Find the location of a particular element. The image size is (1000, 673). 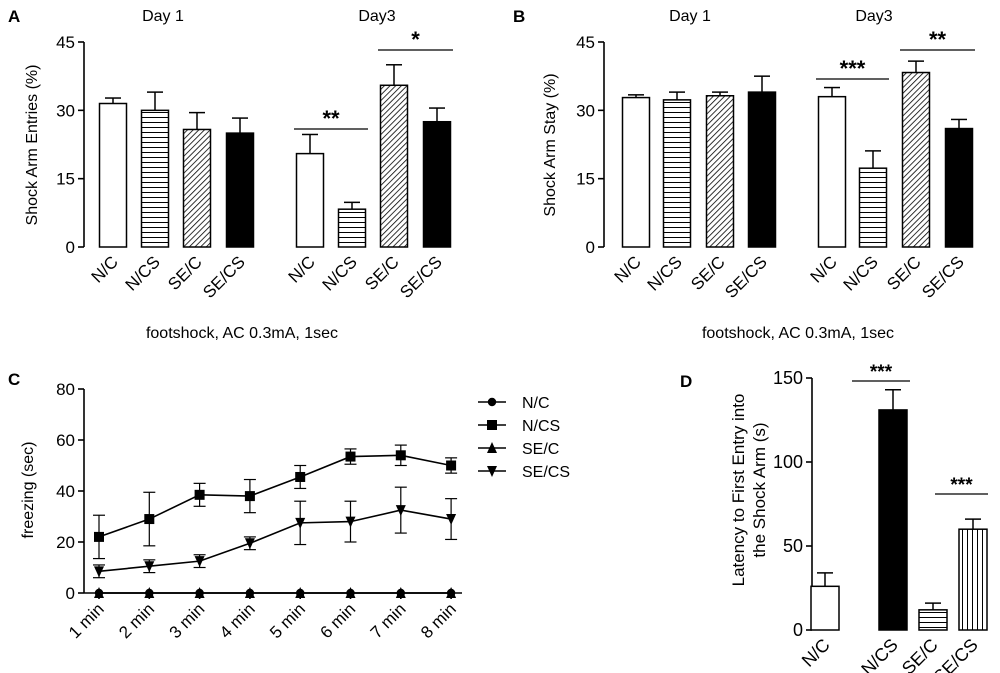

legend-label: N/C is located at coordinates (536, 403).